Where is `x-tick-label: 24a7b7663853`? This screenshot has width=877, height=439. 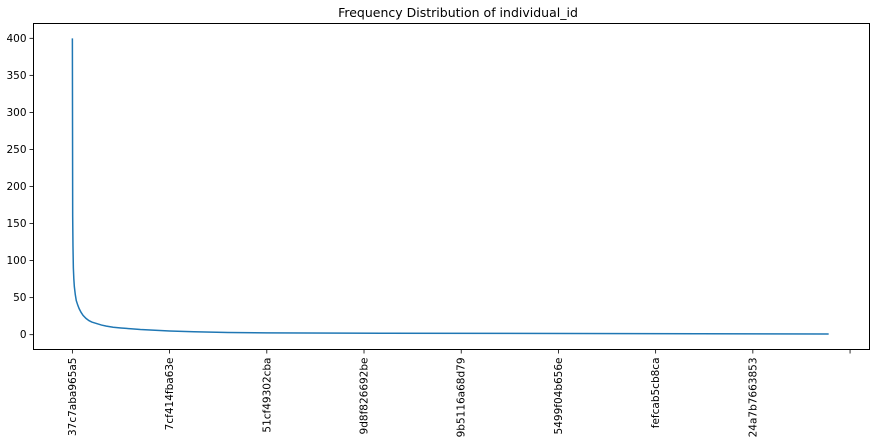
x-tick-label: 24a7b7663853 is located at coordinates (753, 398).